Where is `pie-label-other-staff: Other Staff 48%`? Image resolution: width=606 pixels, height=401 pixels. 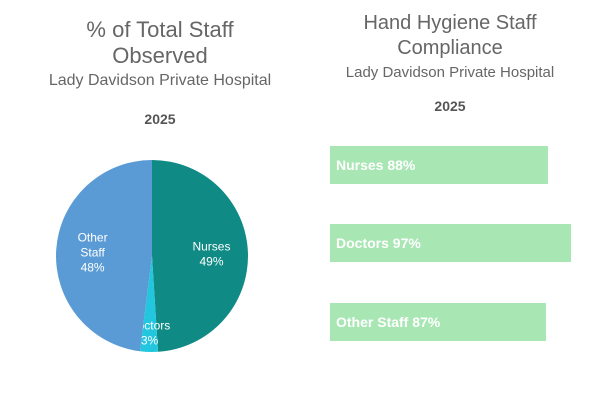 pie-label-other-staff: Other Staff 48% is located at coordinates (93, 252).